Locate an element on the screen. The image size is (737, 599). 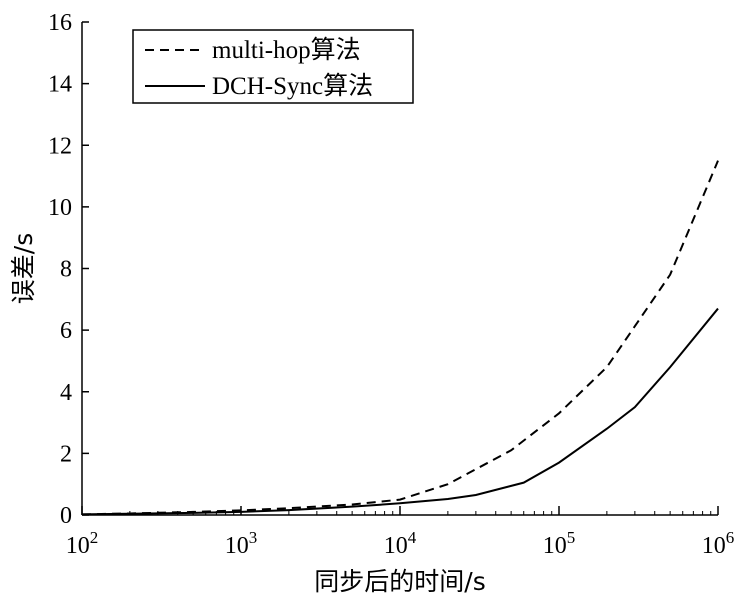
x-tick-label: 10³ is located at coordinates (241, 543).